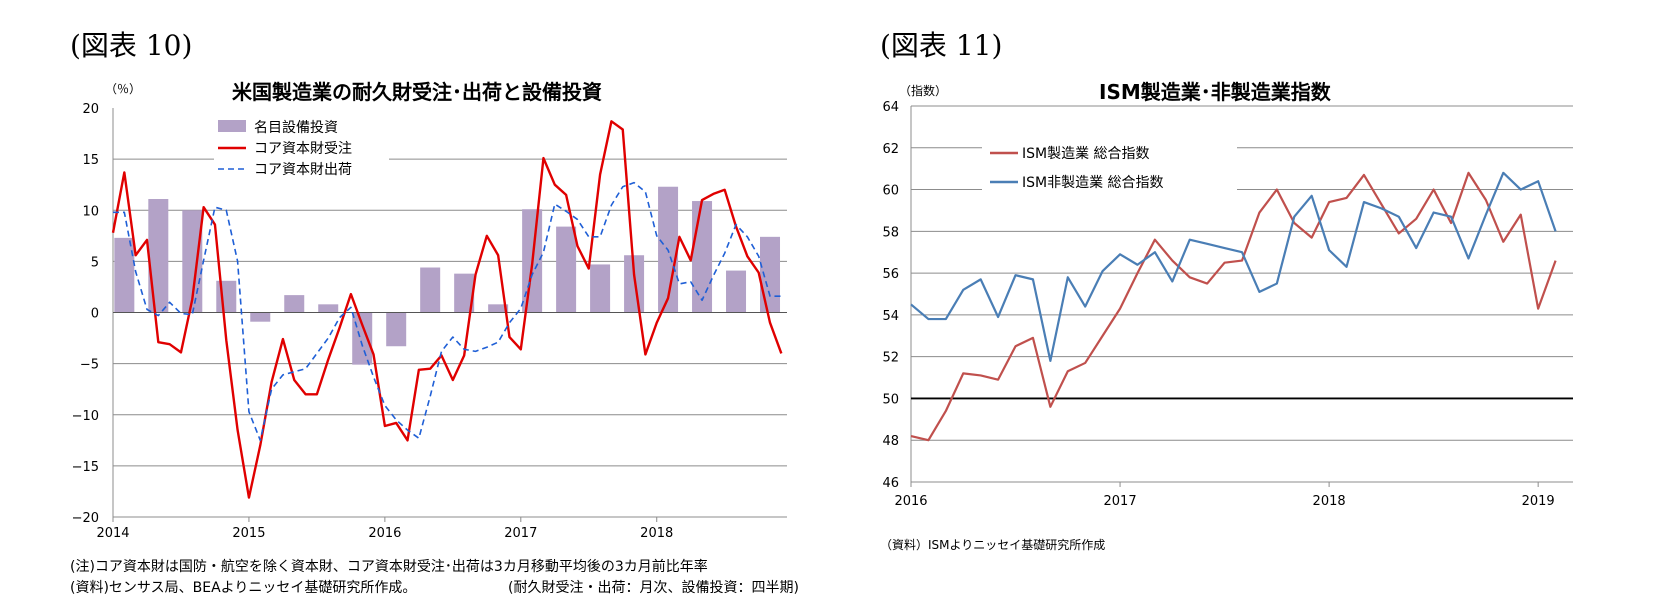  Describe the element at coordinates (890, 441) in the screenshot. I see `right-y-tick-label: 48` at that location.